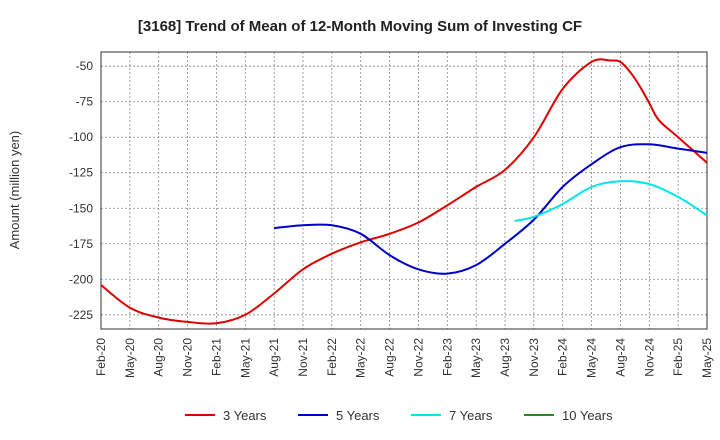  What do you see at coordinates (611, 201) in the screenshot?
I see `series-line-7-years` at bounding box center [611, 201].